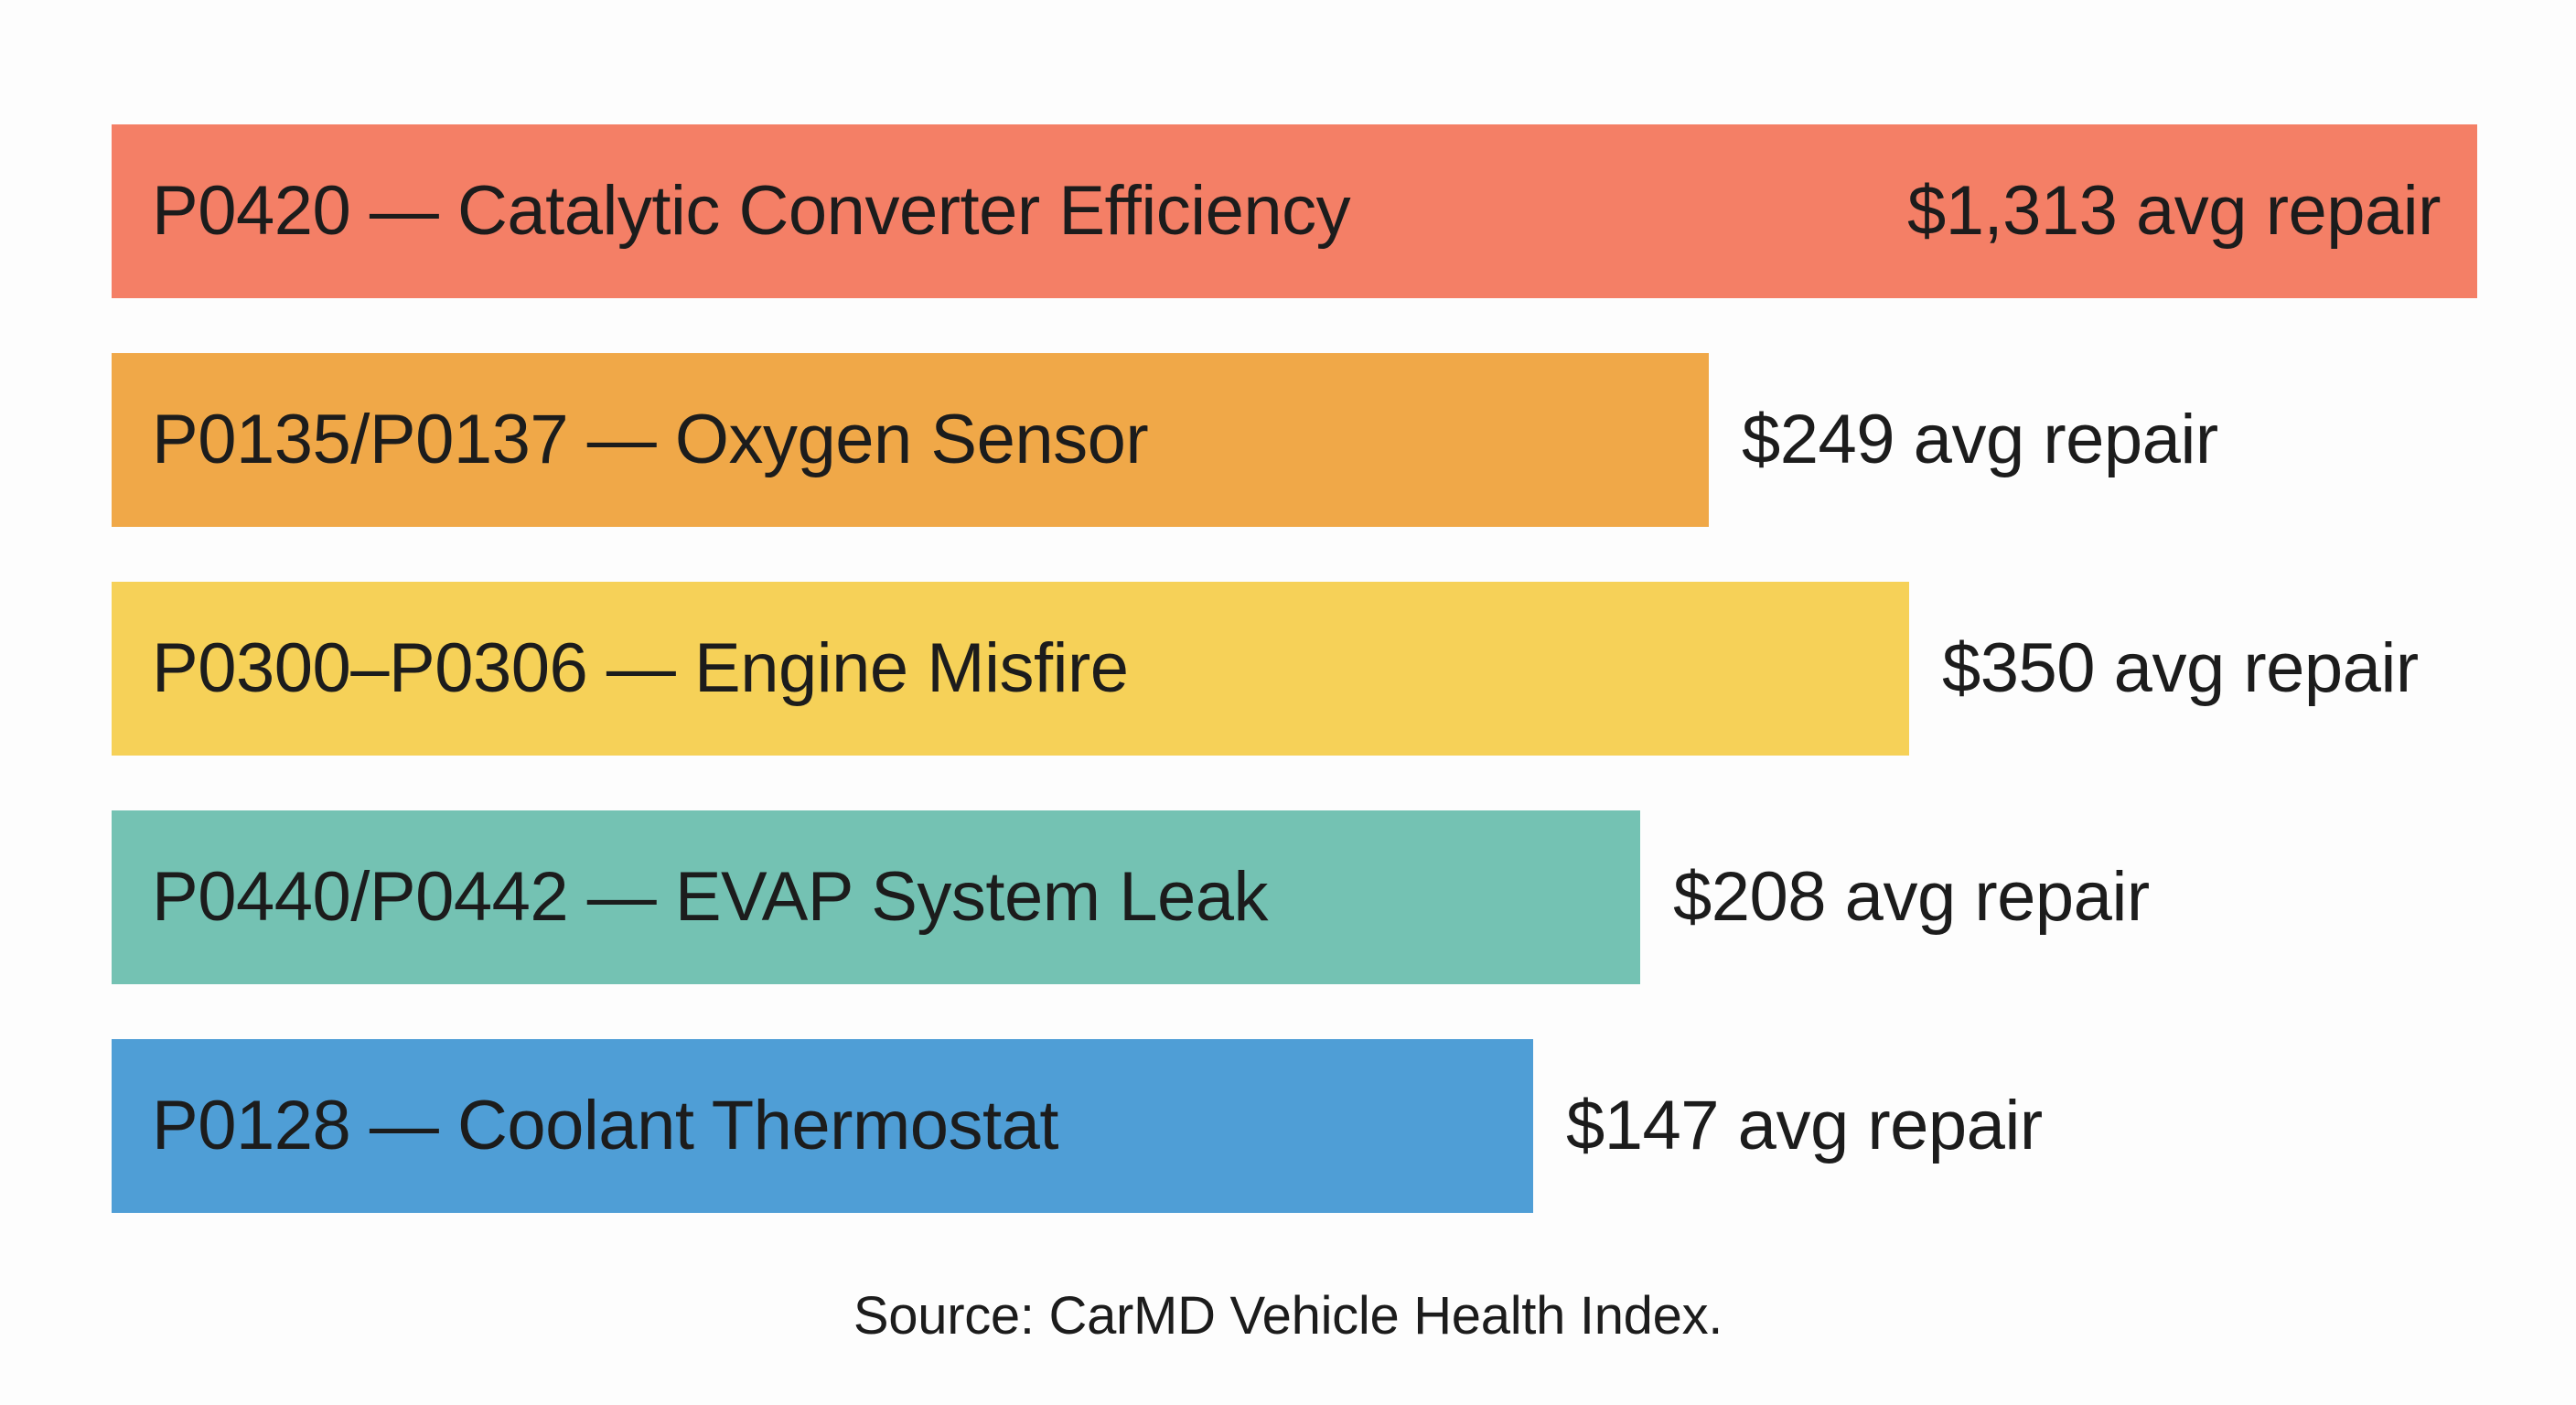  I want to click on bar-label-1: P0420 — Catalytic Converter Efficiency, so click(751, 211).